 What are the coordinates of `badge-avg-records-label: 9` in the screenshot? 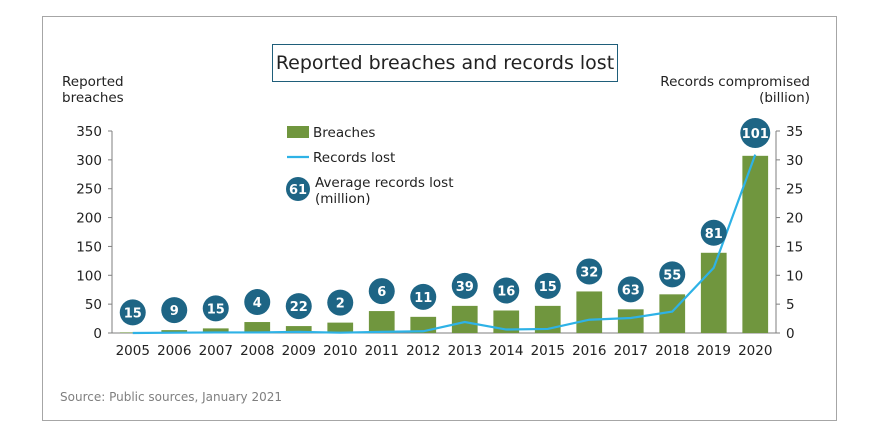 It's located at (174, 311).